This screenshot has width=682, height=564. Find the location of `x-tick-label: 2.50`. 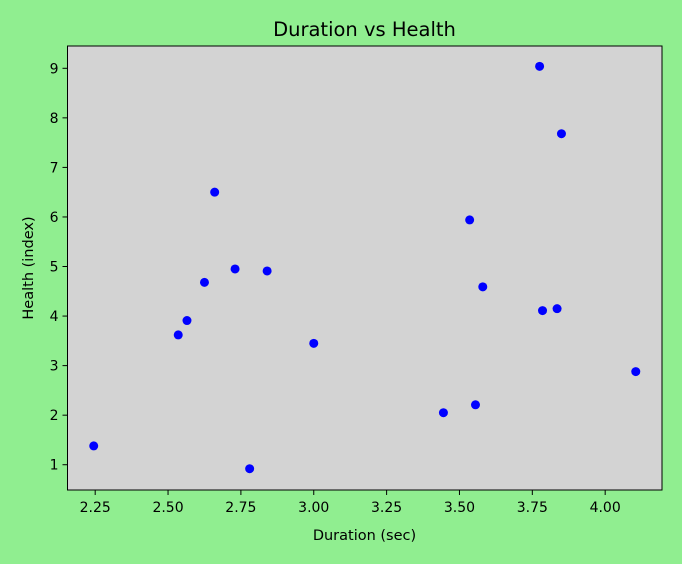

x-tick-label: 2.50 is located at coordinates (167, 508).